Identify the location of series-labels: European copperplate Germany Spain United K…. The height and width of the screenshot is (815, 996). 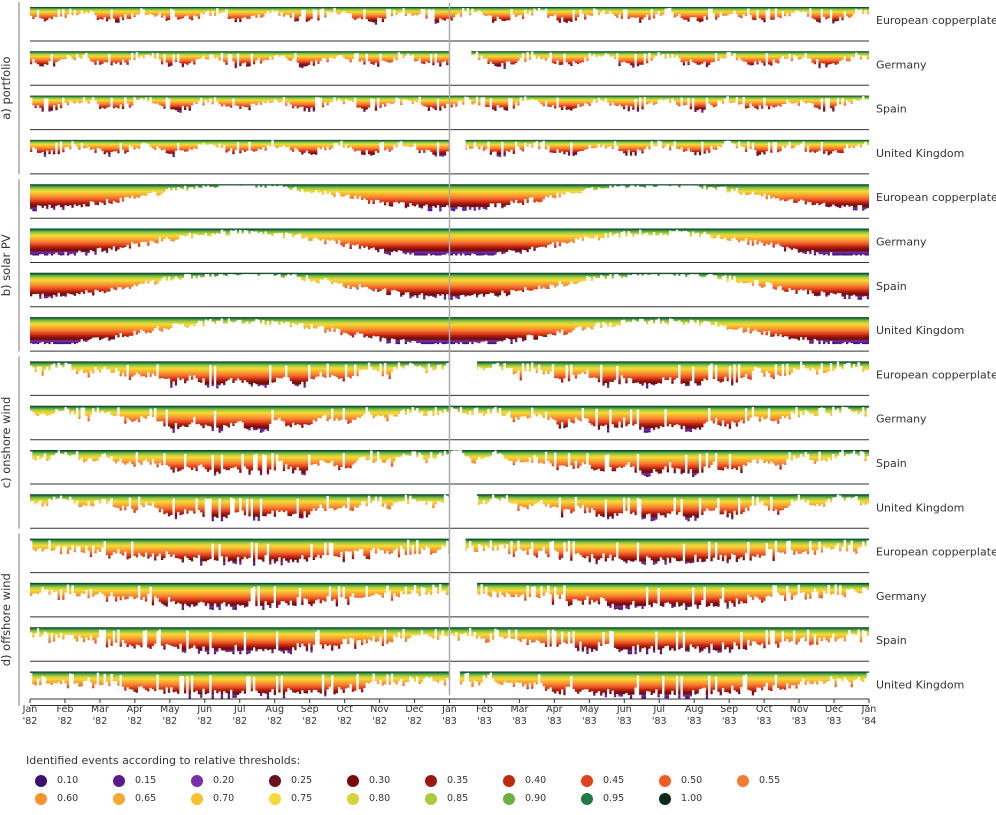
(936, 353).